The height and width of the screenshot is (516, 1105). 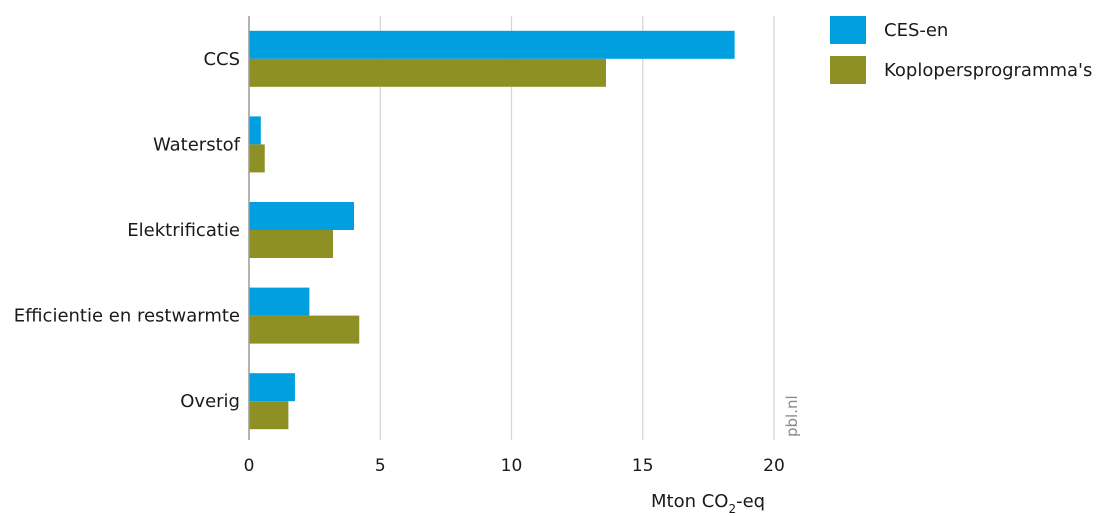 What do you see at coordinates (210, 401) in the screenshot?
I see `category-label: Overig` at bounding box center [210, 401].